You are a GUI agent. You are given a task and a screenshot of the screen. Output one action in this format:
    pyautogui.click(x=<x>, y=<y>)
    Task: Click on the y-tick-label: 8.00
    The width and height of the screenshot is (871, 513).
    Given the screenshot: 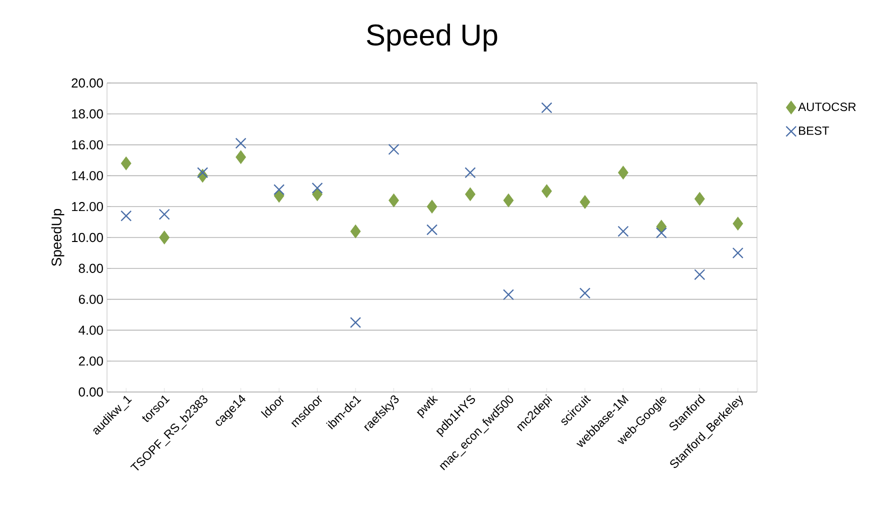 What is the action you would take?
    pyautogui.click(x=90, y=268)
    